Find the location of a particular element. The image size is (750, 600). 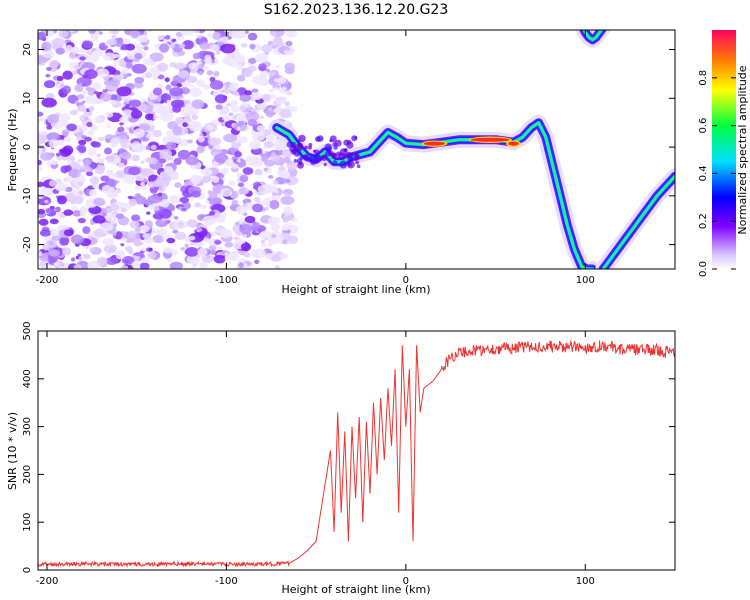

secondary-trace-0-core is located at coordinates (593, 35).